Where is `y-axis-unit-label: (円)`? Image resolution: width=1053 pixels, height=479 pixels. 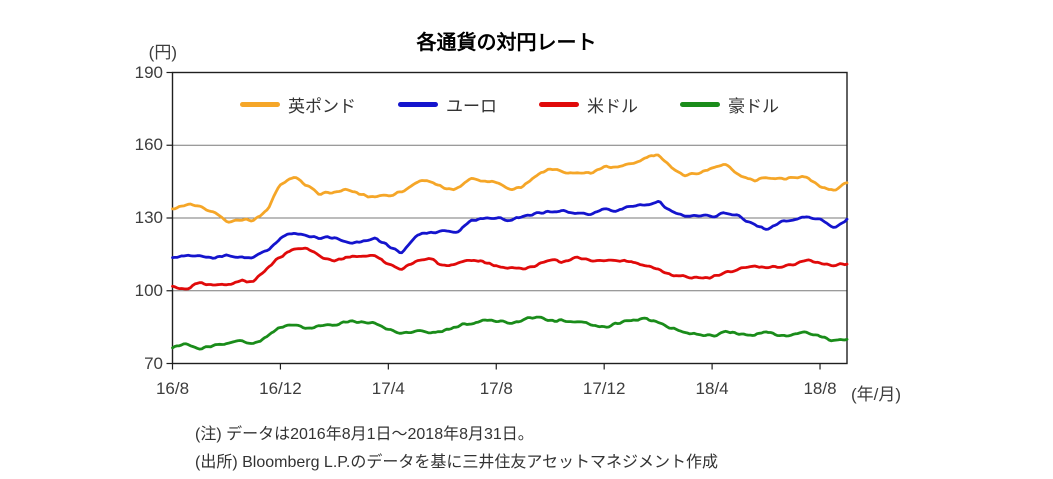
y-axis-unit-label: (円) is located at coordinates (162, 52).